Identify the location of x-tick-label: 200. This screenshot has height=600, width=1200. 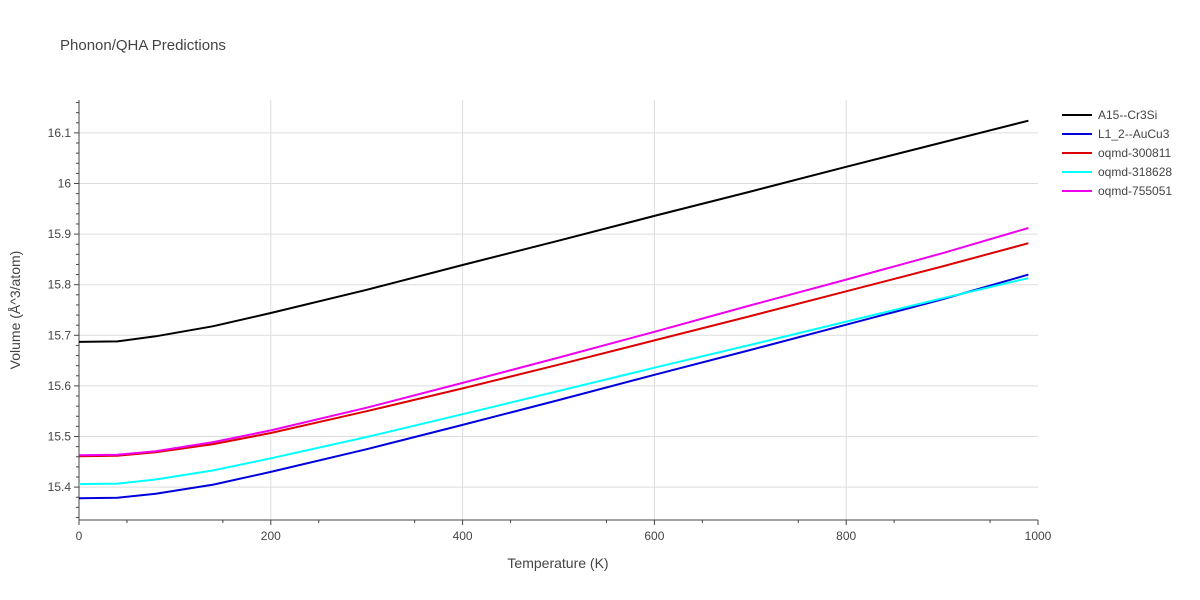
(271, 536).